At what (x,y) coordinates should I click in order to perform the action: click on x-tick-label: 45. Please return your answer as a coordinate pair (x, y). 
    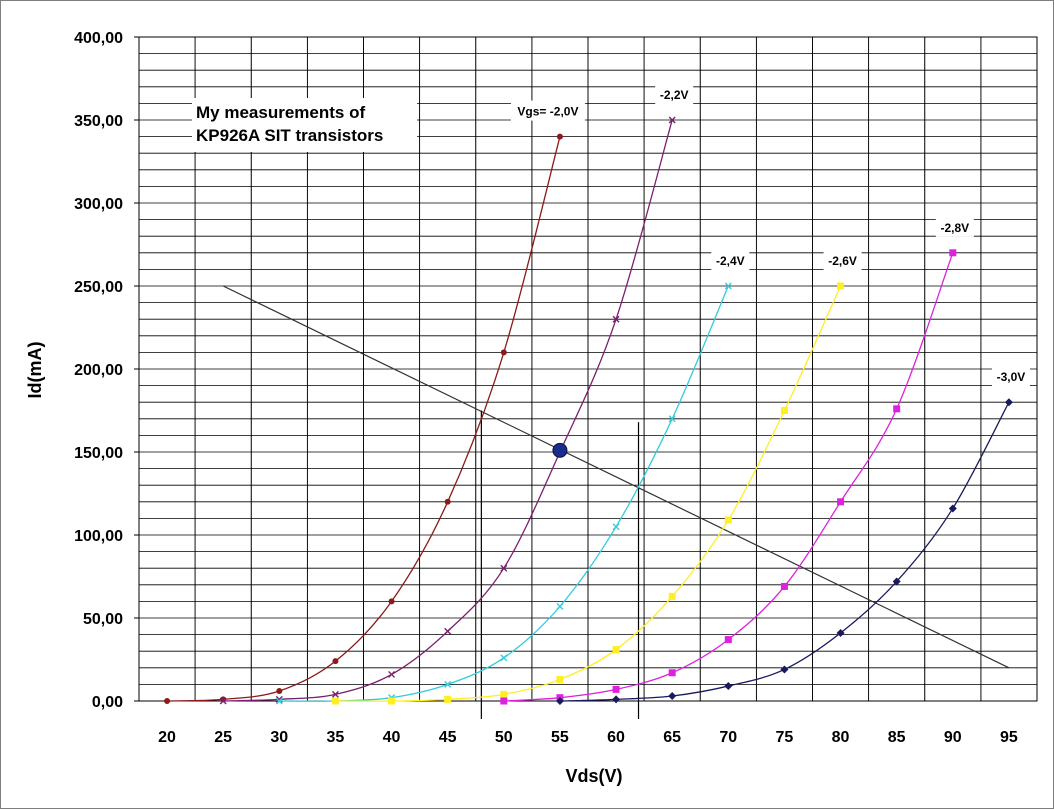
    Looking at the image, I should click on (448, 737).